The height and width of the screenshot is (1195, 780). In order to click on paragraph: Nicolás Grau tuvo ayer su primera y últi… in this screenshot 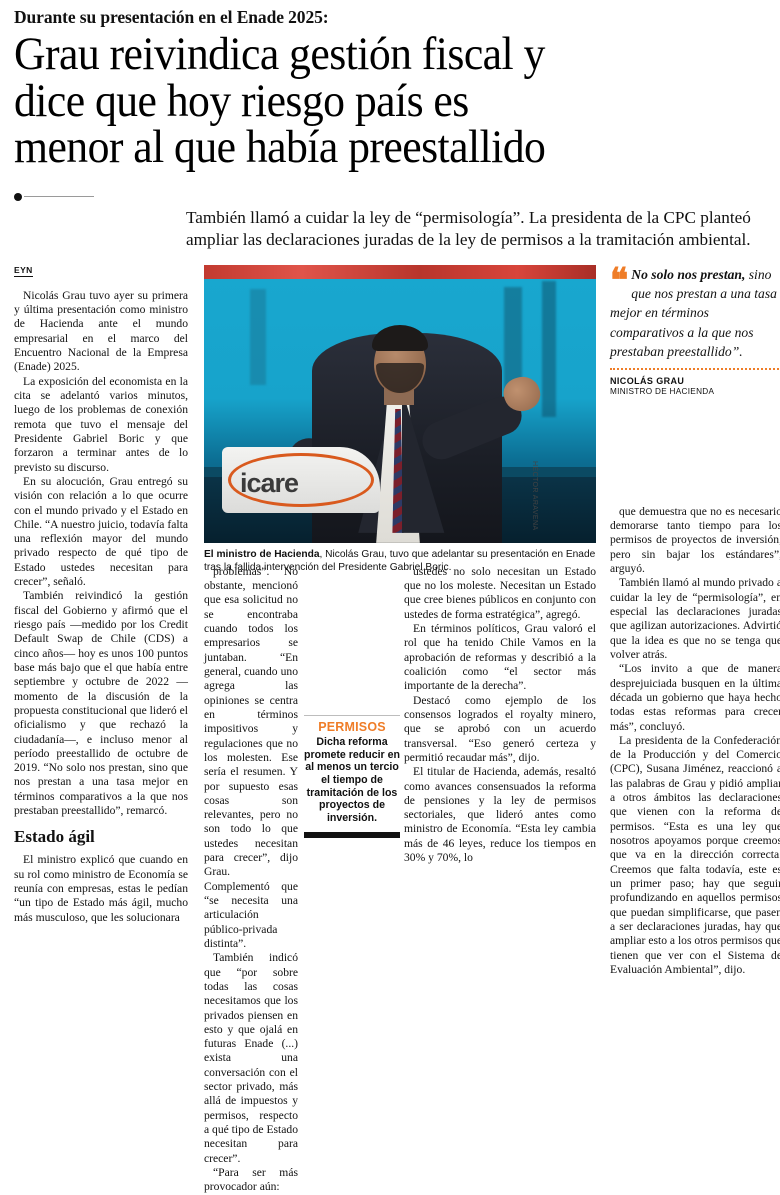, I will do `click(101, 331)`.